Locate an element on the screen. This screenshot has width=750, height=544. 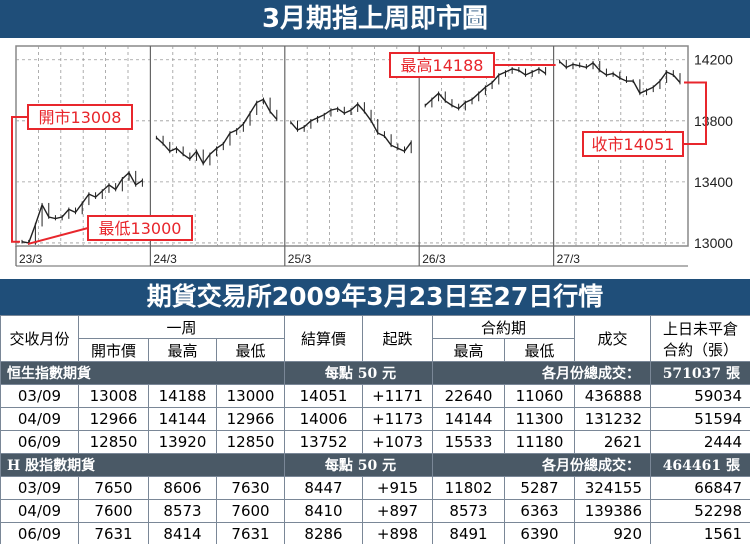
section-total-value: 464461 張 is located at coordinates (700, 465).